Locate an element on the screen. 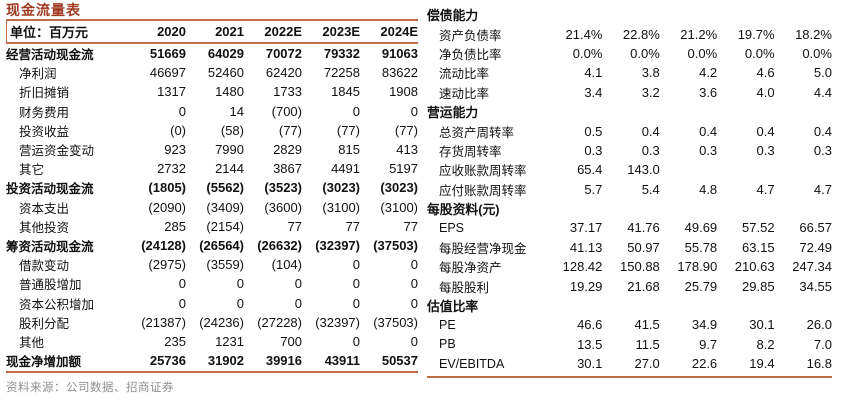 The image size is (842, 405). section-header: 估值比率 is located at coordinates (453, 307).